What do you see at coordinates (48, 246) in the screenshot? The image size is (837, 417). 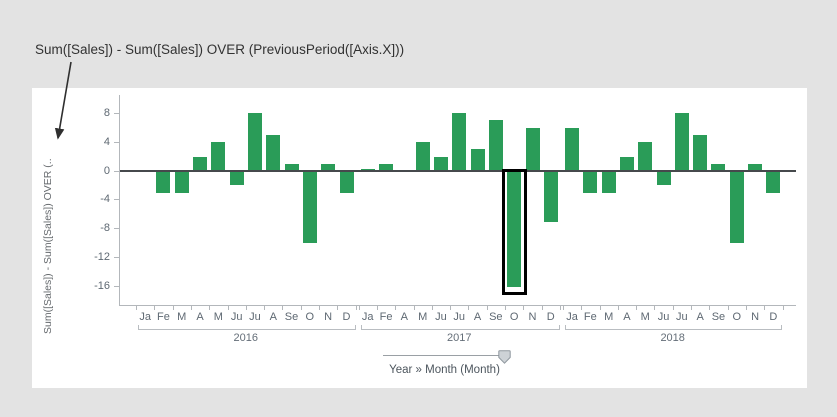 I see `y-axis-title: Sum([Sales]) - Sum([Sales]) OVER (..` at bounding box center [48, 246].